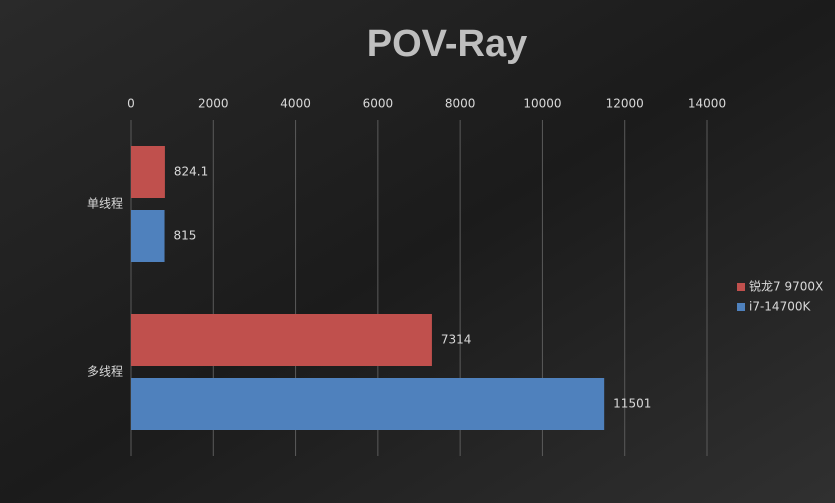 This screenshot has height=503, width=835. Describe the element at coordinates (625, 104) in the screenshot. I see `x-tick-label: 12000` at that location.